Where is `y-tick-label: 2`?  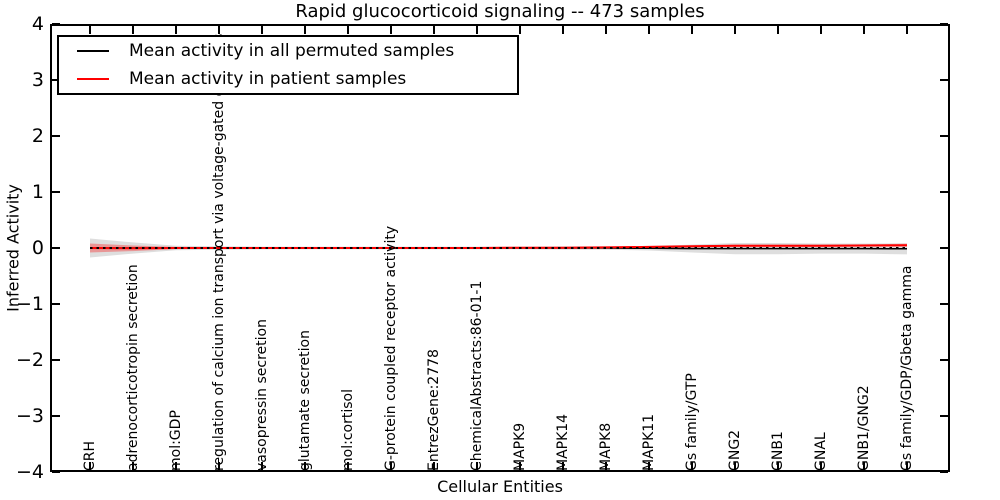 y-tick-label: 2 is located at coordinates (37, 136).